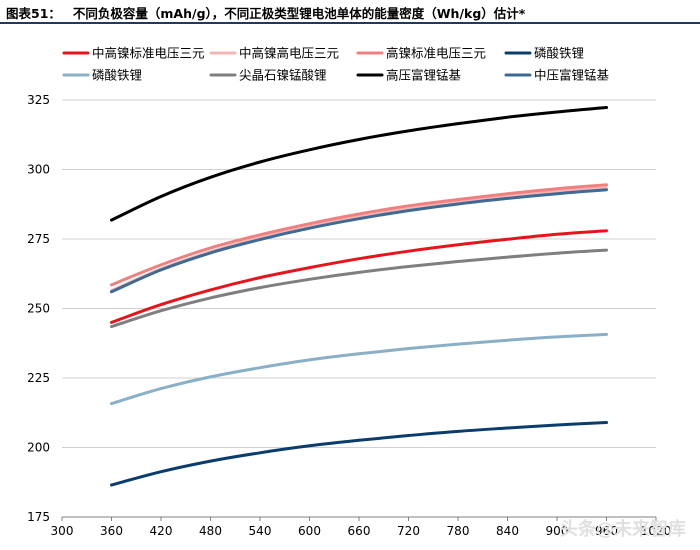 This screenshot has height=550, width=700. What do you see at coordinates (458, 531) in the screenshot?
I see `x-tick-label: 780` at bounding box center [458, 531].